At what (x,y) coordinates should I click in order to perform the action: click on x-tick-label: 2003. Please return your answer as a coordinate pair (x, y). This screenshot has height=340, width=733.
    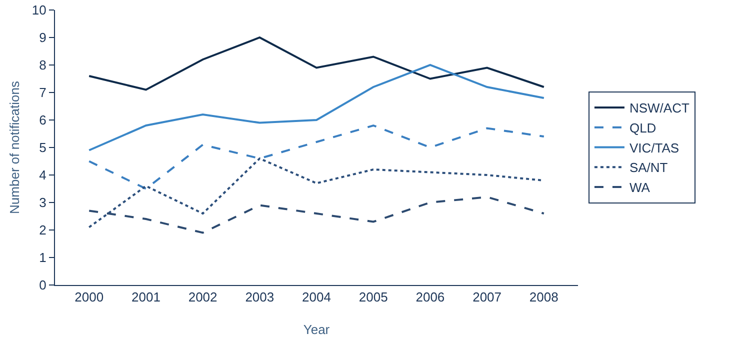
    Looking at the image, I should click on (259, 297).